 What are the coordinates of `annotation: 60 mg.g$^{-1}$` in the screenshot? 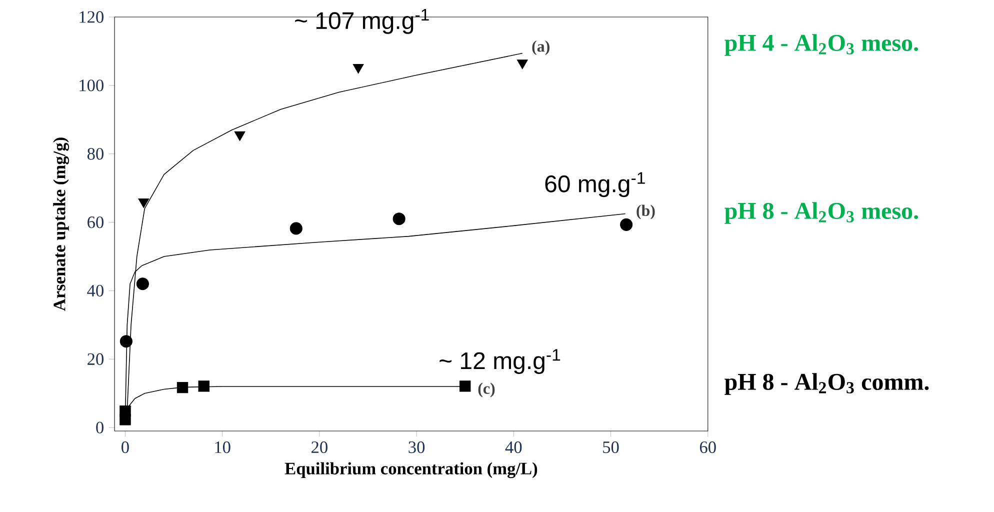 It's located at (595, 185).